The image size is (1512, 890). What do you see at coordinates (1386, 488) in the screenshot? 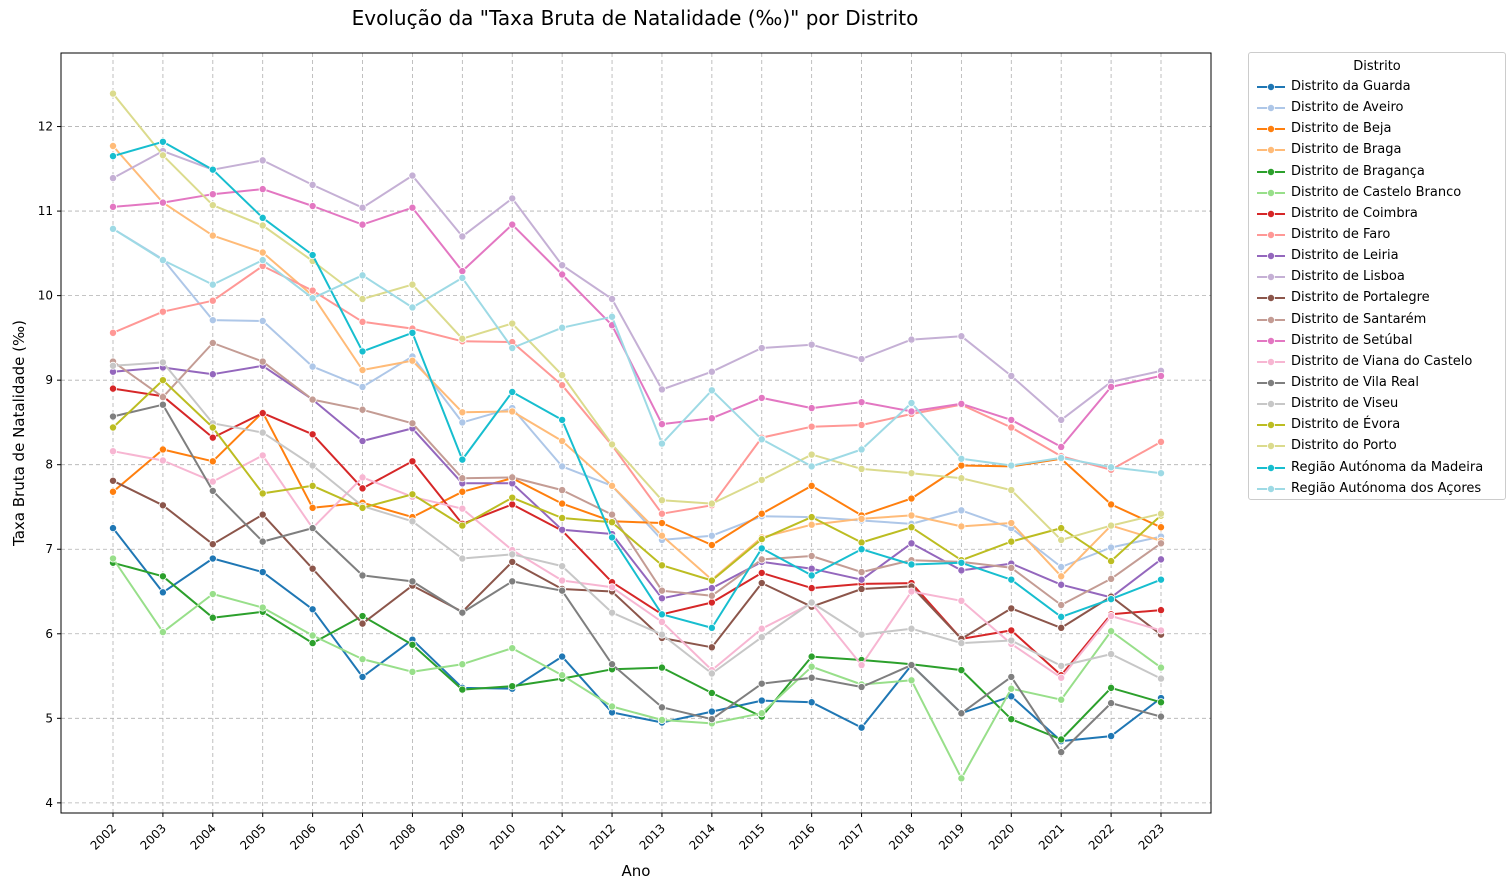
I see `legend-label: Região Autónoma dos Açores` at bounding box center [1386, 488].